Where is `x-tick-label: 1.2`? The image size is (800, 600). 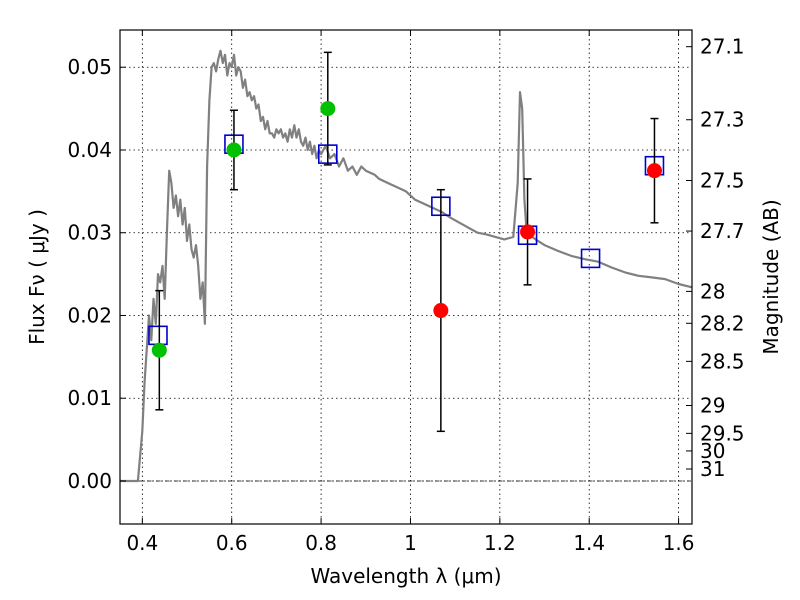
x-tick-label: 1.2 is located at coordinates (500, 543).